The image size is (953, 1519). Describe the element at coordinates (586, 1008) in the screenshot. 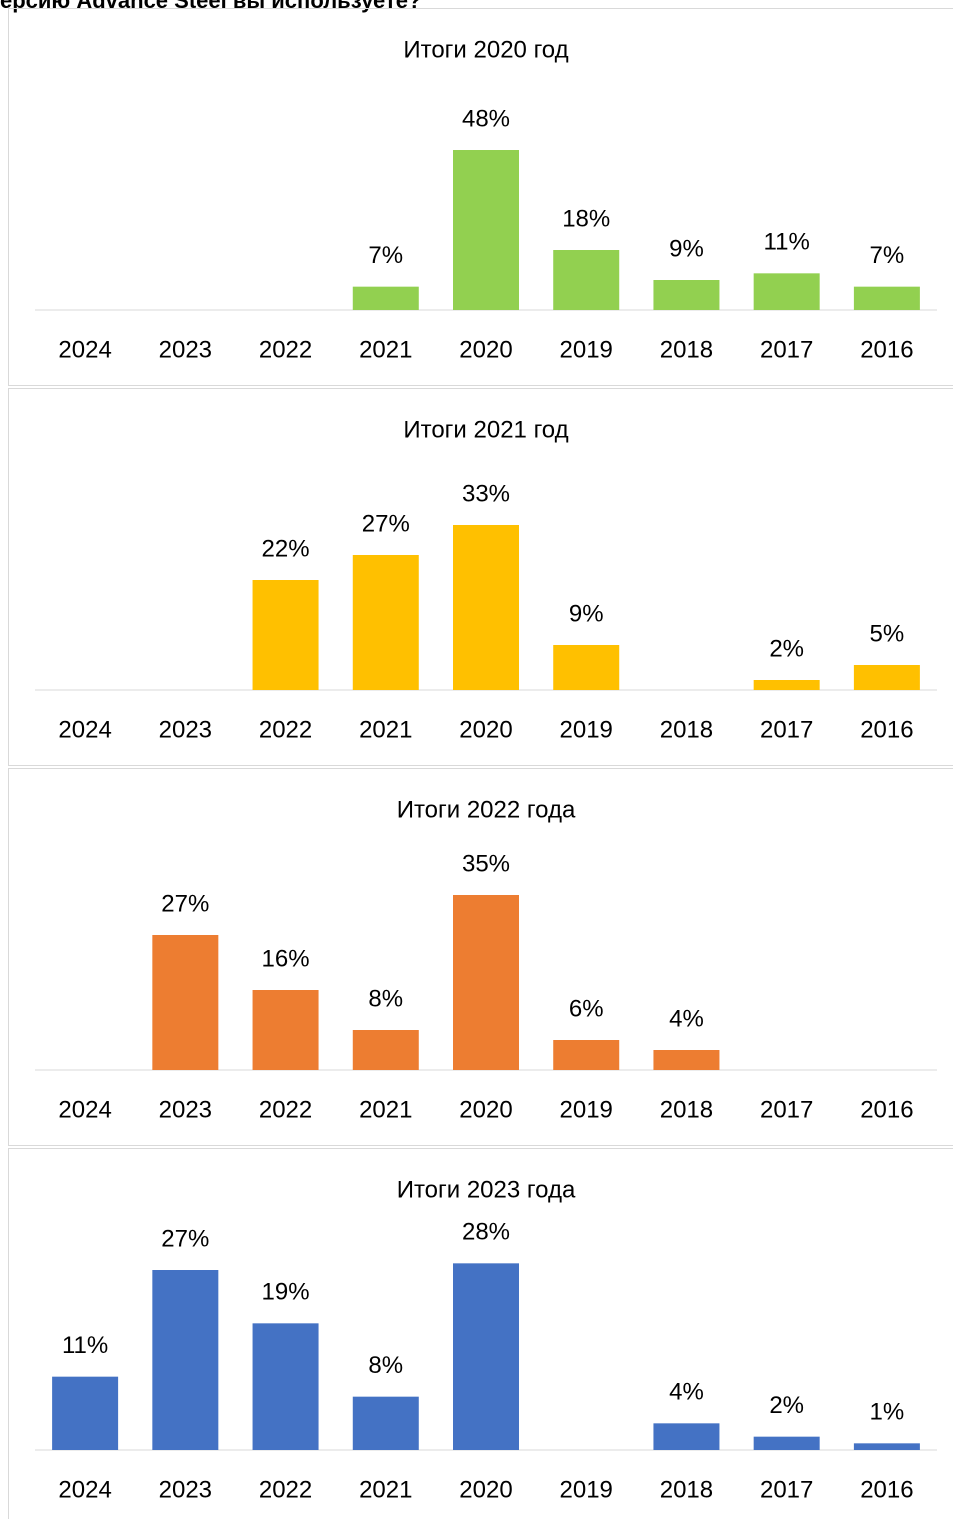

I see `data-label: 6%` at that location.